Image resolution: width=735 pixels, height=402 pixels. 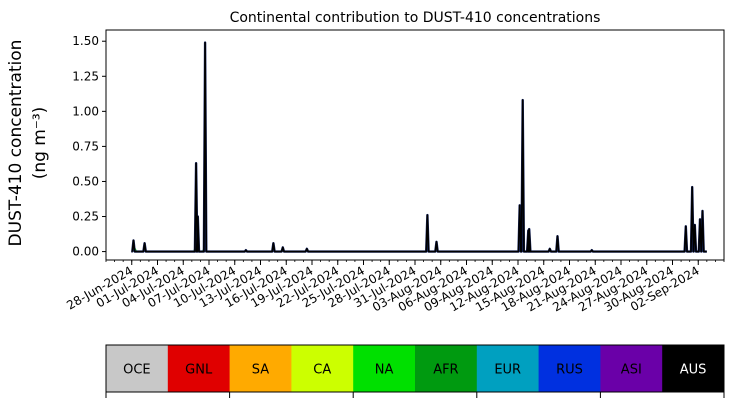 I want to click on legend-label-sa: SA, so click(x=260, y=370).